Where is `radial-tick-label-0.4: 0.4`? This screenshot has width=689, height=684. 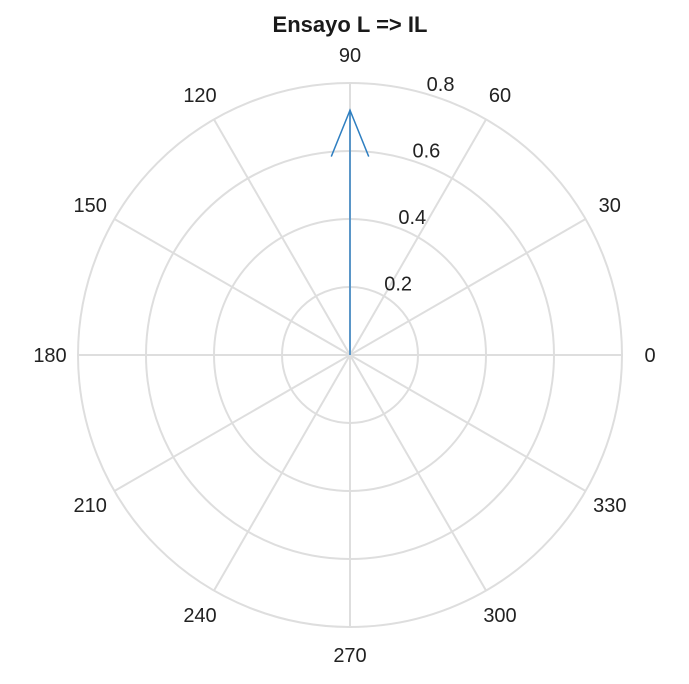 radial-tick-label-0.4: 0.4 is located at coordinates (412, 218).